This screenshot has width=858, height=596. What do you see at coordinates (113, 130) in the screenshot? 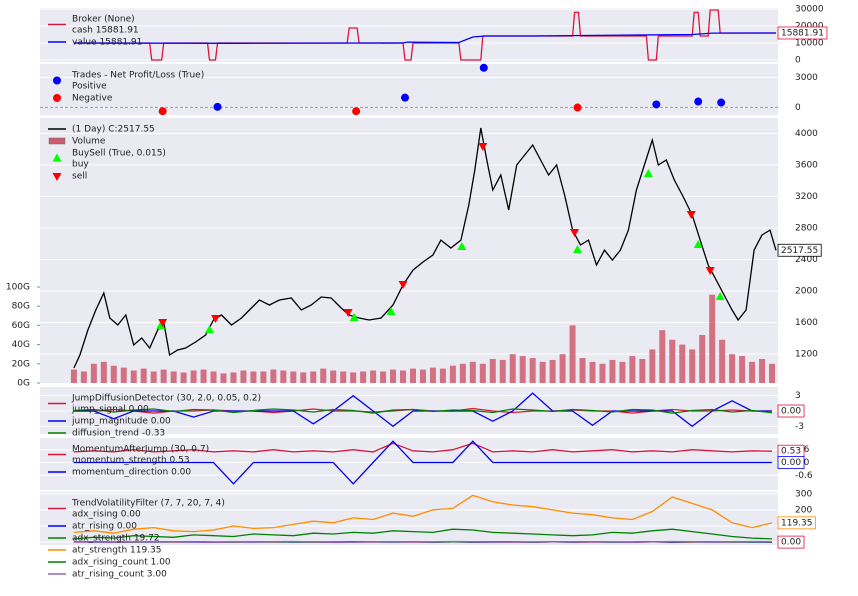
I see `legend-label: (1 Day) C:2517.55` at bounding box center [113, 130].